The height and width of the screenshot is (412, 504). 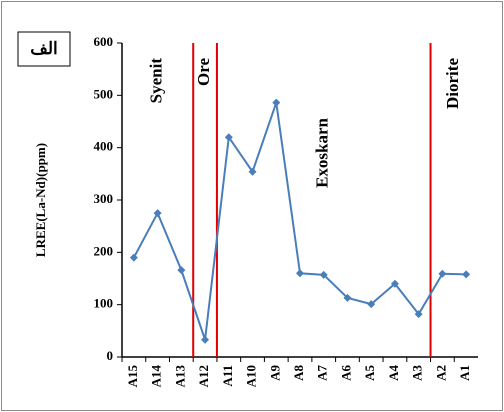 I want to click on zone-label: Exoskarn, so click(x=322, y=152).